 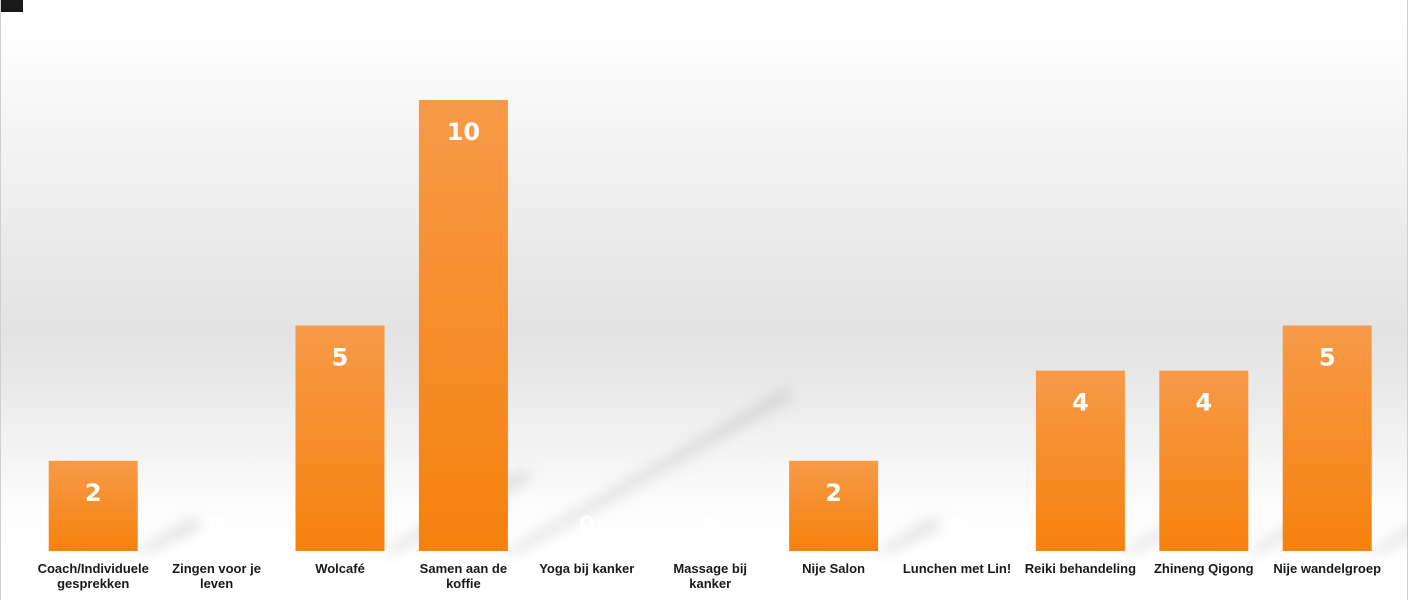 What do you see at coordinates (586, 568) in the screenshot?
I see `category-label: Yoga bij kanker` at bounding box center [586, 568].